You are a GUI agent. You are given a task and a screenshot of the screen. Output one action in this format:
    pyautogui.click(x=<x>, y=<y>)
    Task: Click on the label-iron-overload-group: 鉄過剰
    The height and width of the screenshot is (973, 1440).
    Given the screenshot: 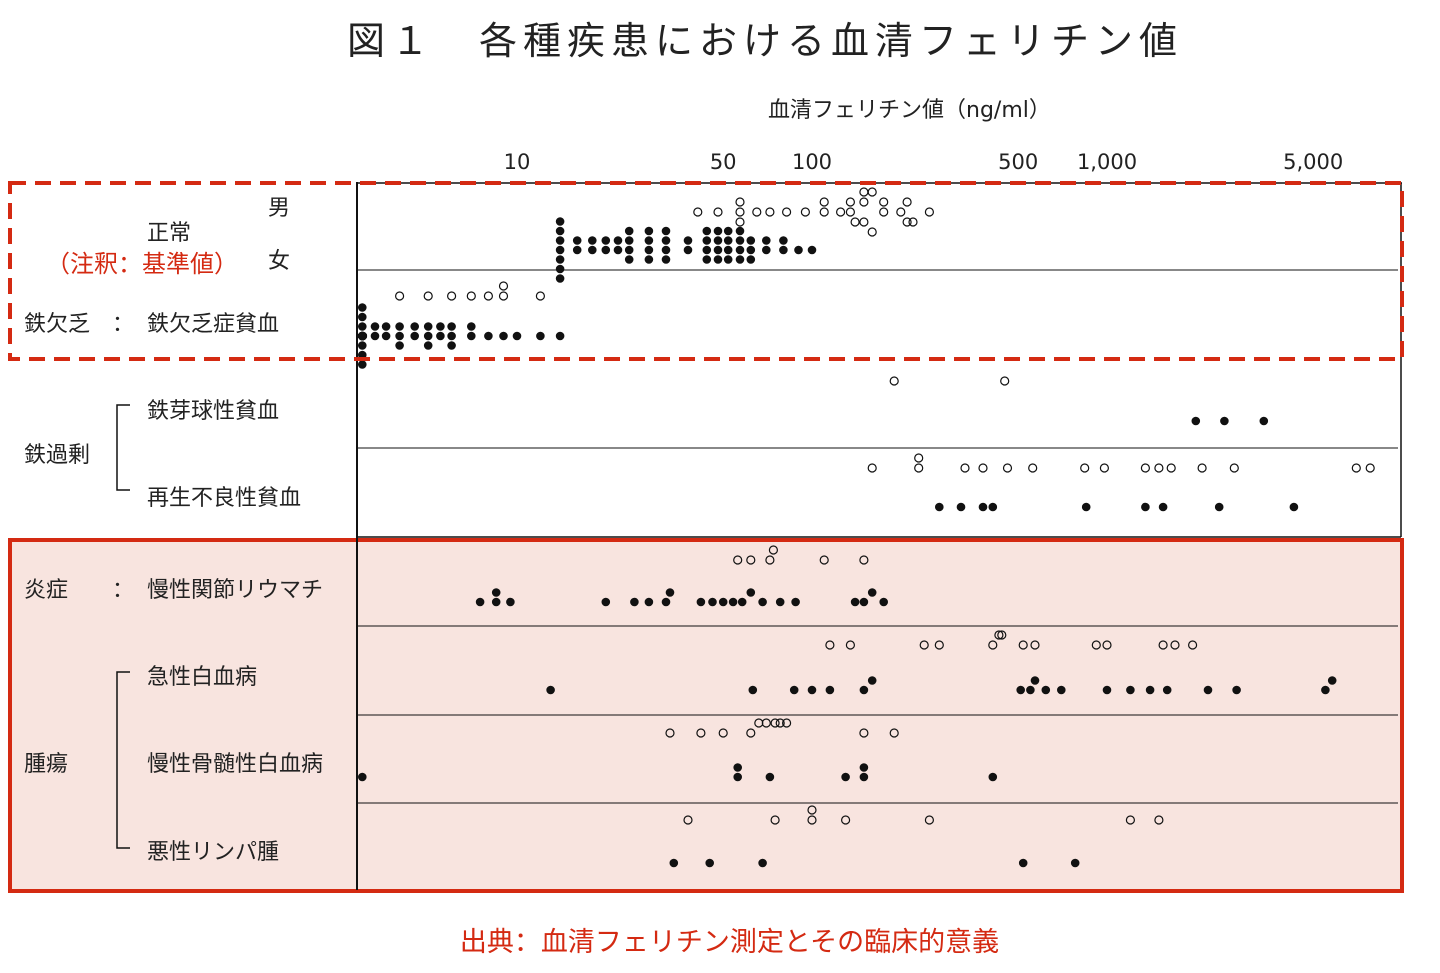 What is the action you would take?
    pyautogui.click(x=57, y=455)
    